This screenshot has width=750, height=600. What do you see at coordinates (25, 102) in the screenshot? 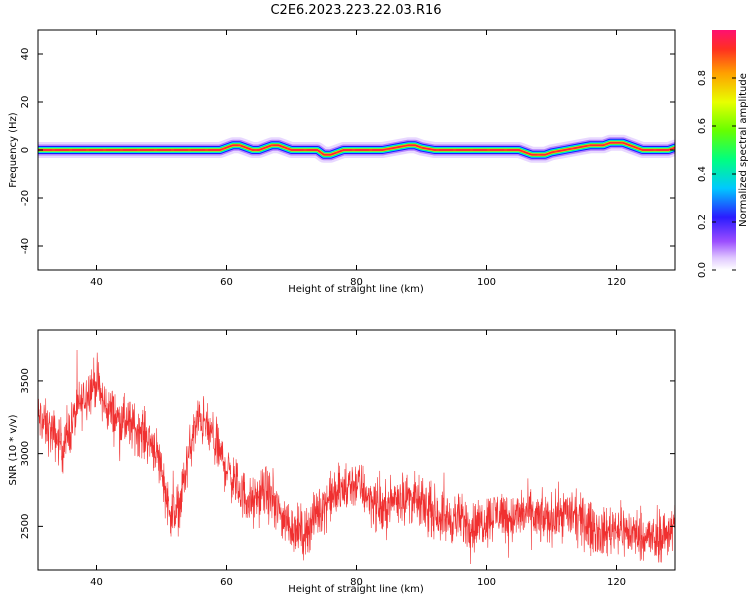
I see `spectrogram-y-tick-label: 20` at bounding box center [25, 102].